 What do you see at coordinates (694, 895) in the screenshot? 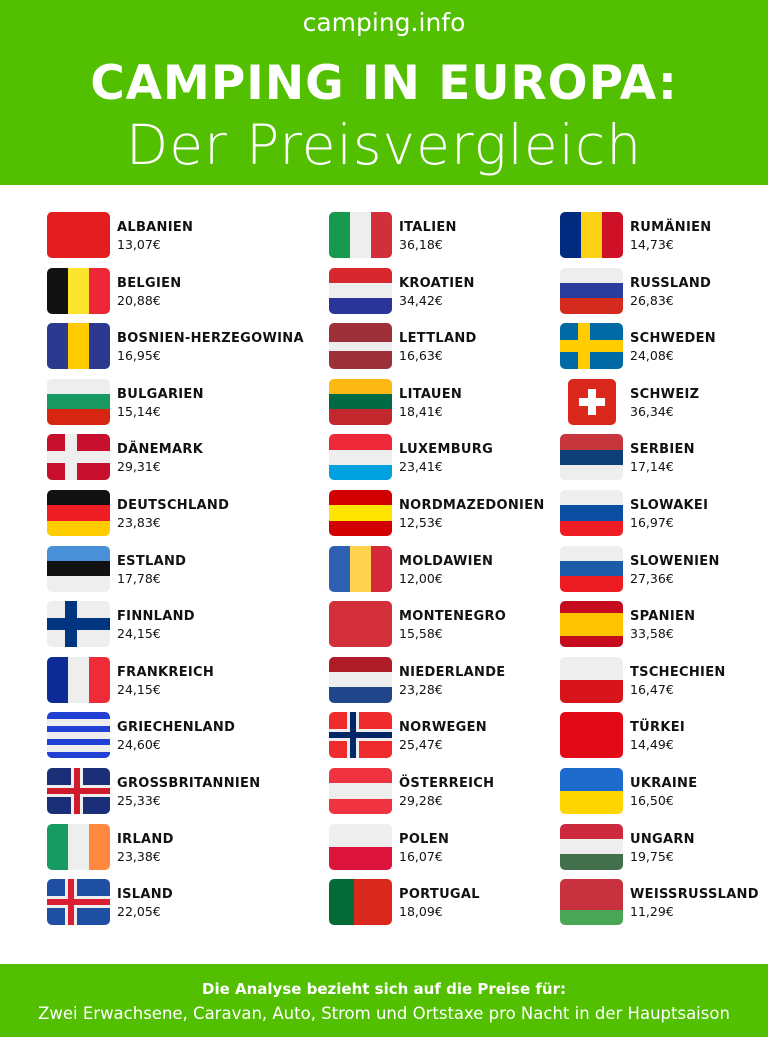
I see `country-name: WEISSRUSSLAND` at bounding box center [694, 895].